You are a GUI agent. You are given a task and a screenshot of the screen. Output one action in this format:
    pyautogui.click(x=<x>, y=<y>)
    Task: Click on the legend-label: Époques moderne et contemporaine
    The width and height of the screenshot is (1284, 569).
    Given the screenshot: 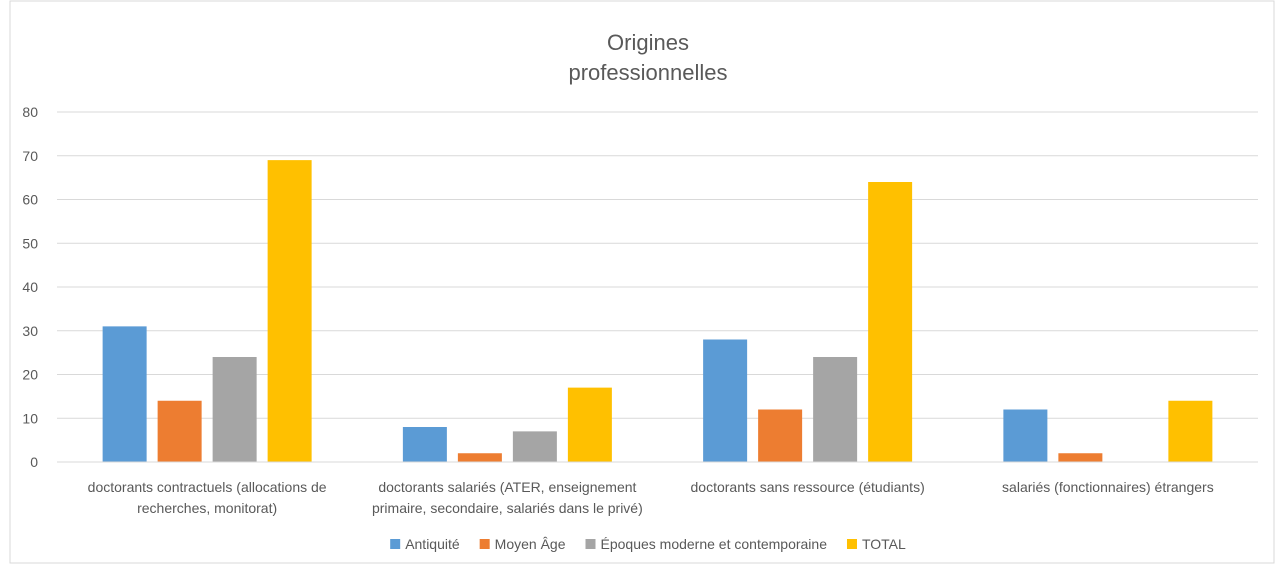 What is the action you would take?
    pyautogui.click(x=714, y=544)
    